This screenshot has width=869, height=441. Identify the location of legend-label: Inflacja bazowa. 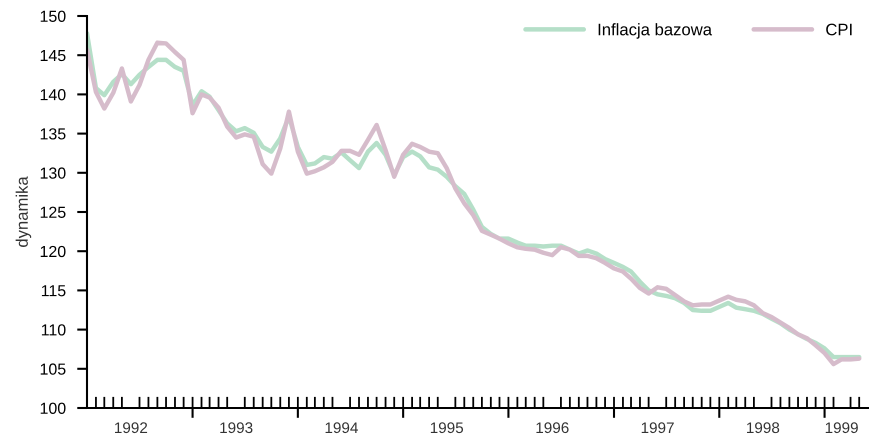
(655, 31).